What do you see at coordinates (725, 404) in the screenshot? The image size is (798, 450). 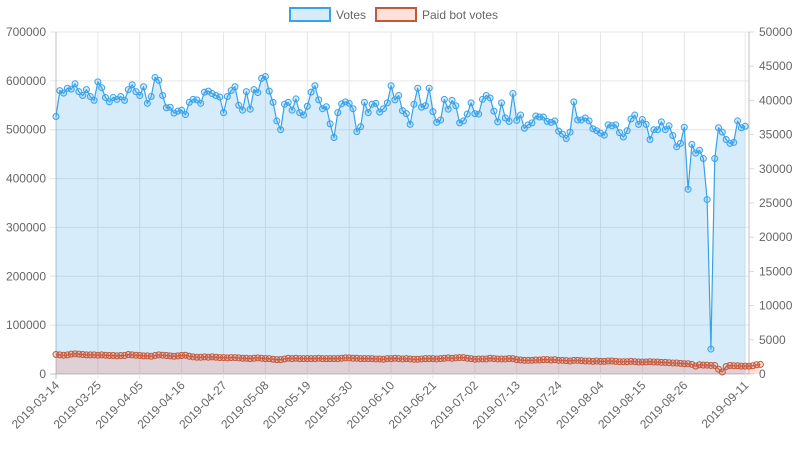 I see `x-tick-label: 2019-09-11` at bounding box center [725, 404].